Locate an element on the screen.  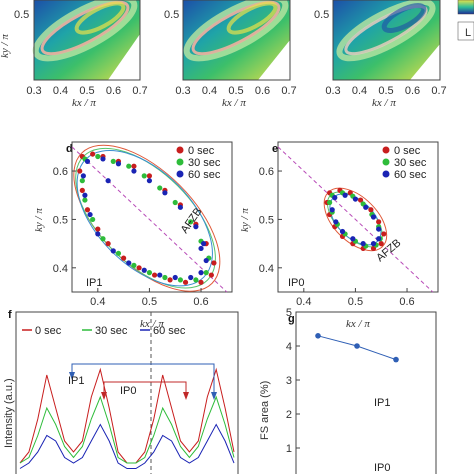
top-x-tick-label: 0.7 is located at coordinates (438, 91).